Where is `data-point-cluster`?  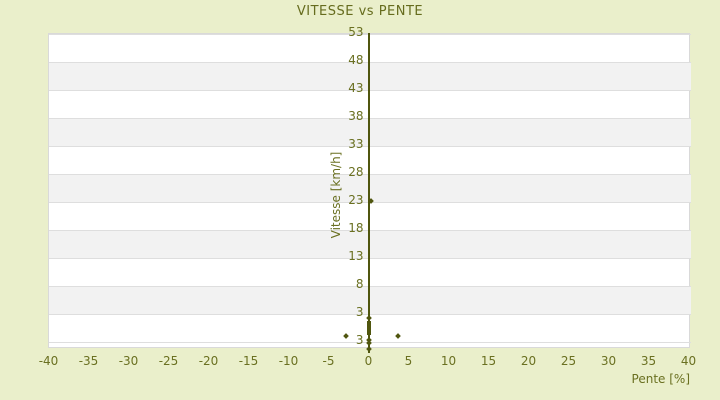 data-point-cluster is located at coordinates (368, 328).